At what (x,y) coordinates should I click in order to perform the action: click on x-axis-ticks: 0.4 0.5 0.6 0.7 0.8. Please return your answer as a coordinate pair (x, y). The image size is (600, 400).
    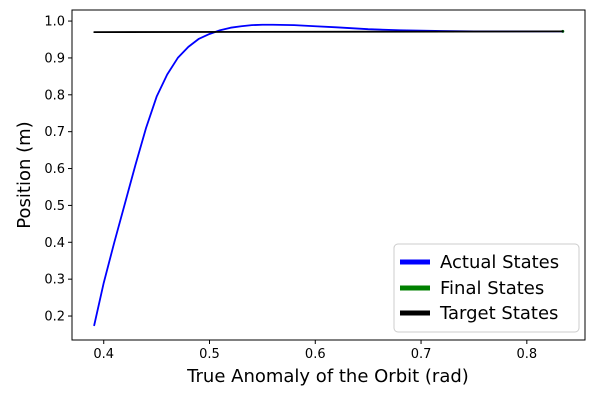
    Looking at the image, I should click on (315, 351).